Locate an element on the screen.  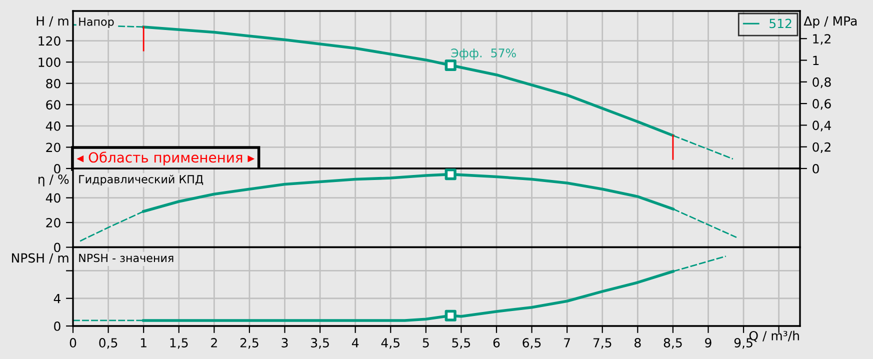
x-tick-label: 6,5 is located at coordinates (531, 343).